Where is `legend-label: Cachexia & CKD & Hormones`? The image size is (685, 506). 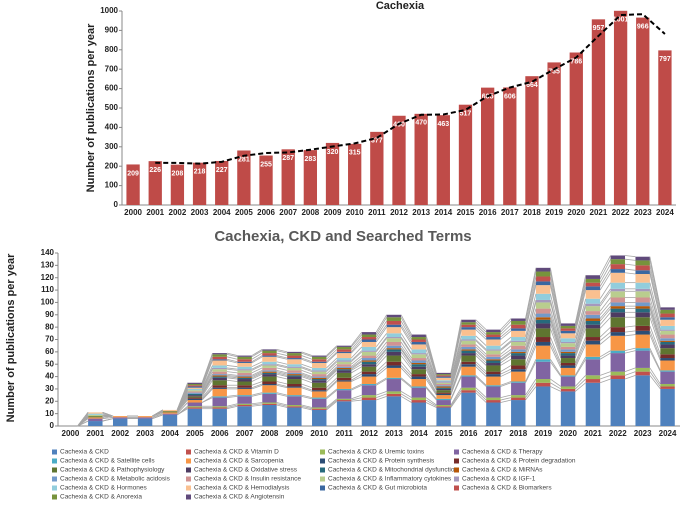
legend-label: Cachexia & CKD & Hormones is located at coordinates (103, 488).